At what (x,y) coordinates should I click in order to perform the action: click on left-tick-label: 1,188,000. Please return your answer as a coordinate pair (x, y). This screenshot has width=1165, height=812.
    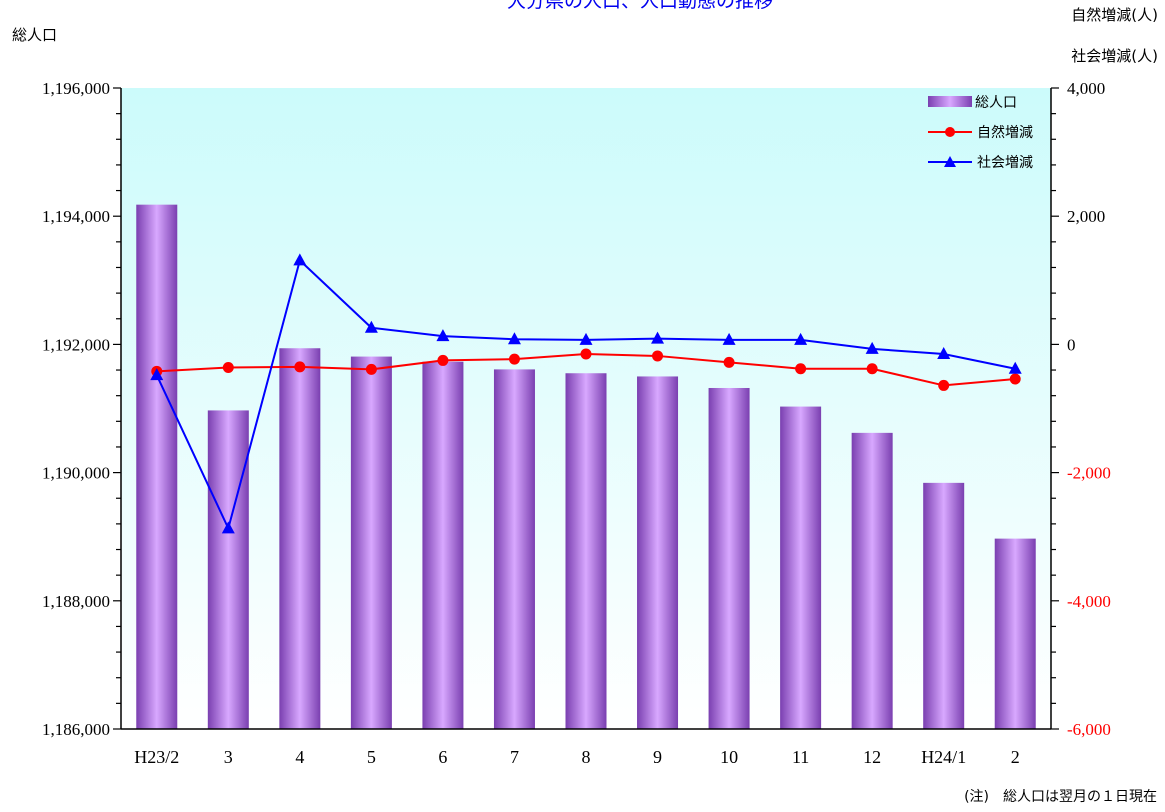
    Looking at the image, I should click on (76, 601).